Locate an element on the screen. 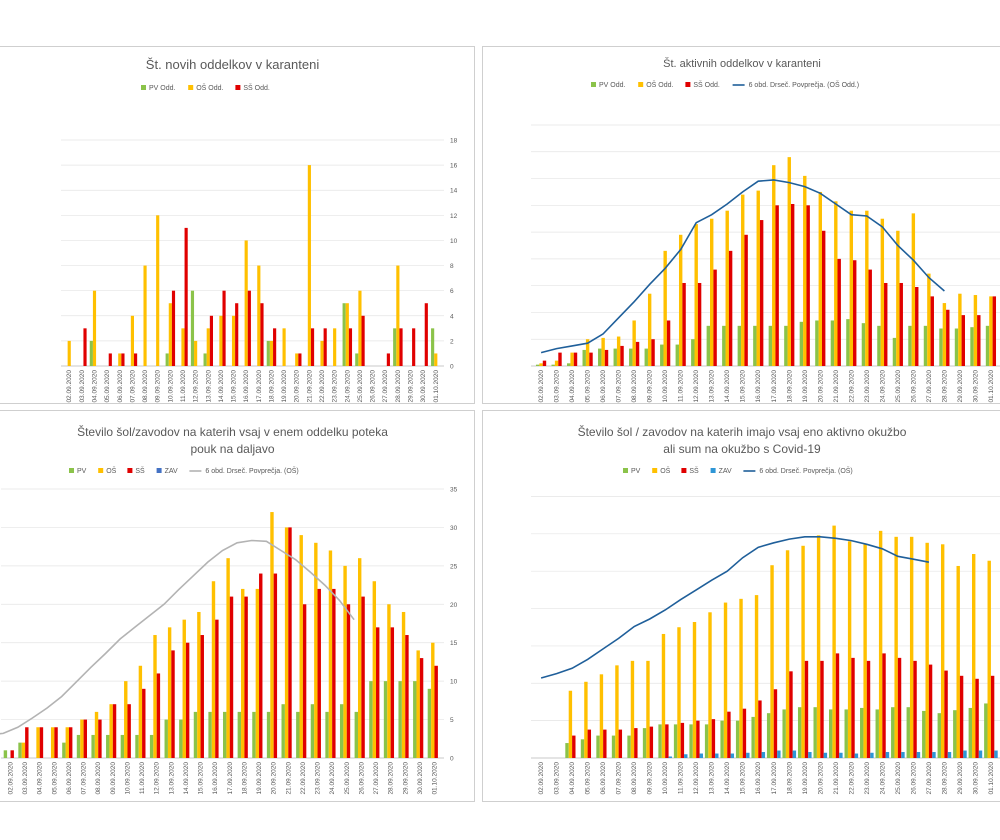 The height and width of the screenshot is (840, 1000). y-tick-label: 0 is located at coordinates (452, 759).